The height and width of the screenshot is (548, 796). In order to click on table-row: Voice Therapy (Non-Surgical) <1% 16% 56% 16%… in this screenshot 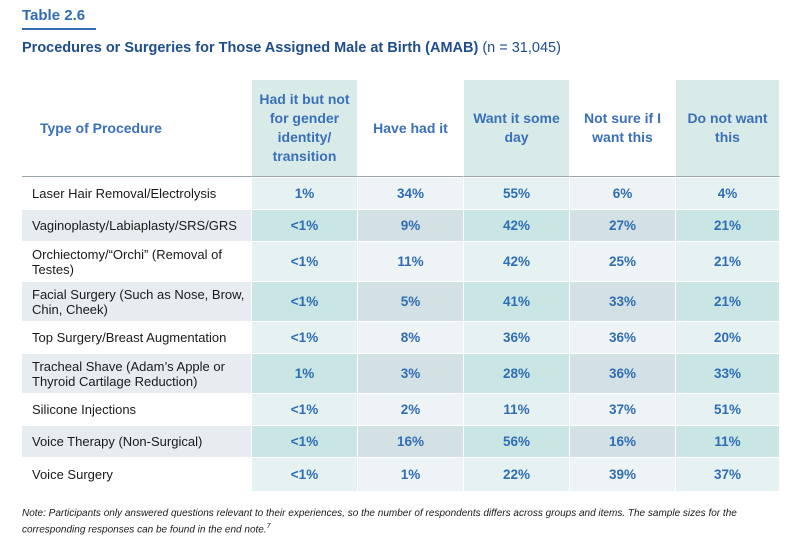, I will do `click(401, 441)`.